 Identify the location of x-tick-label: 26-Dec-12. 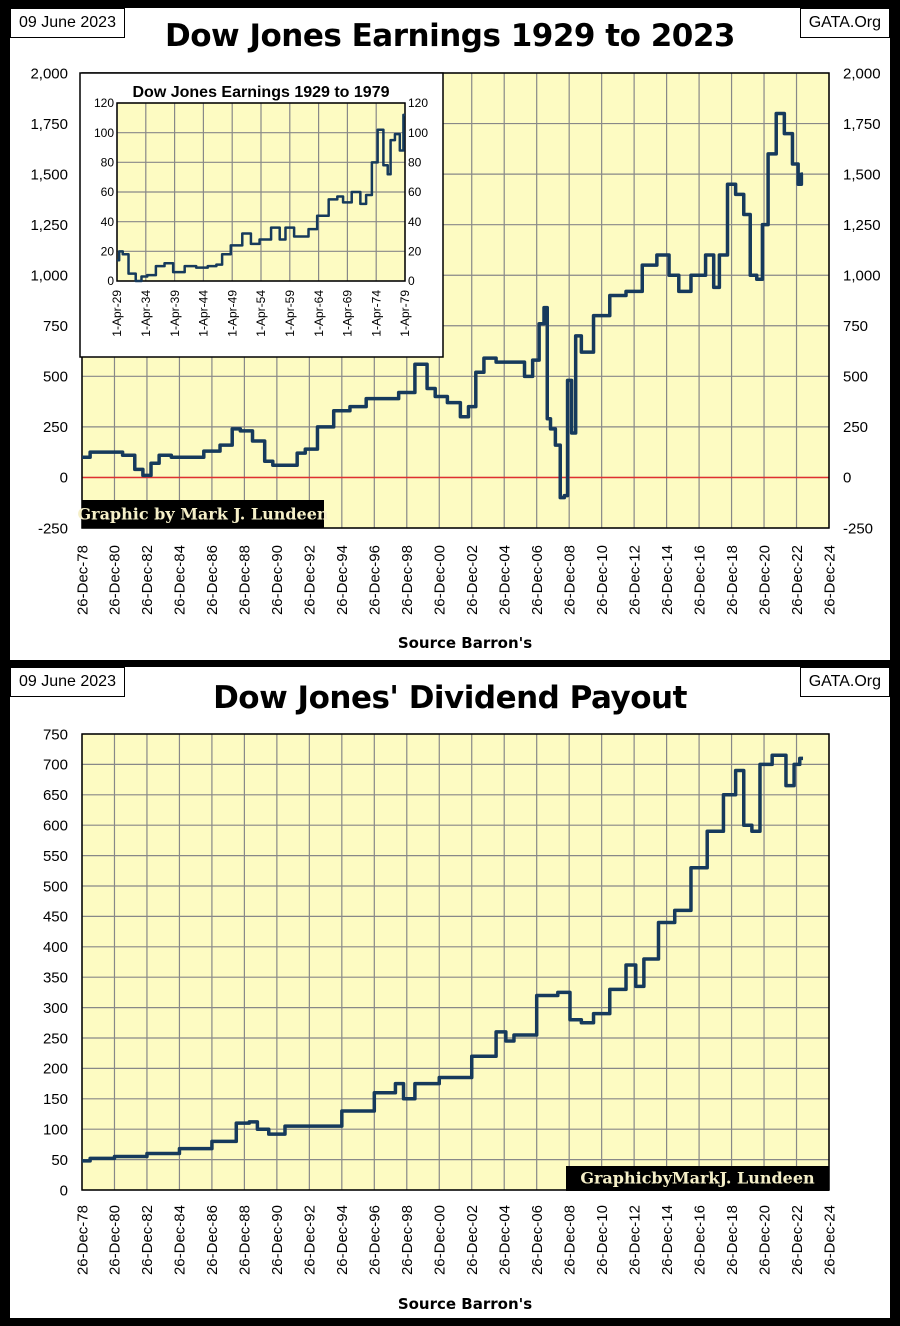
(634, 1240).